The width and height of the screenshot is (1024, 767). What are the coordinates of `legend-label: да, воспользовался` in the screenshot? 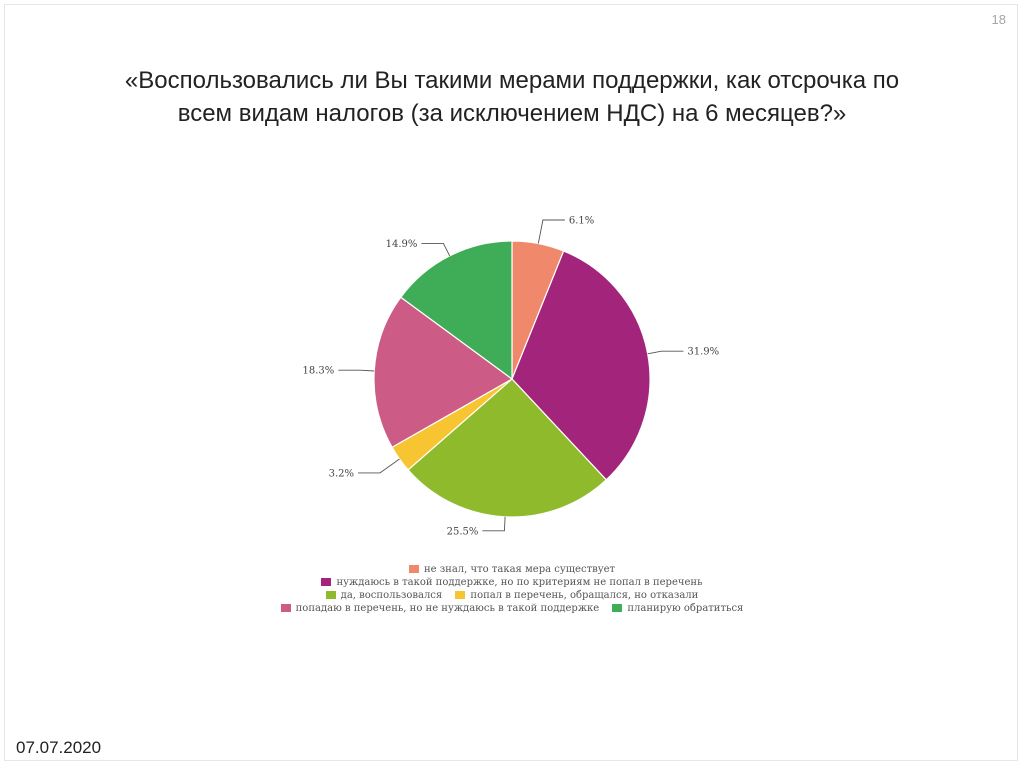 It's located at (391, 595).